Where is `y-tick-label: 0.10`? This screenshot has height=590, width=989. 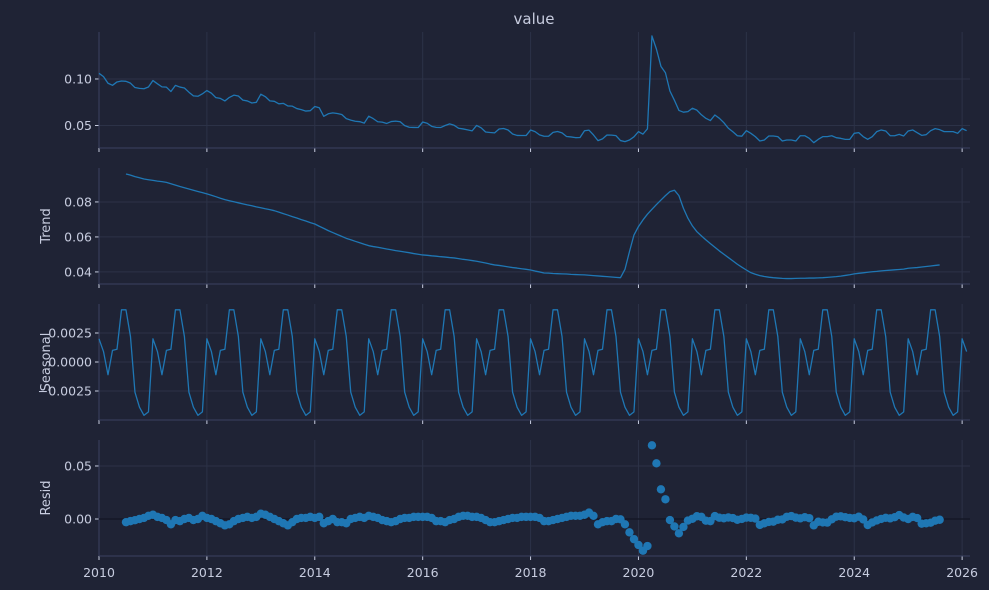
y-tick-label: 0.10 is located at coordinates (78, 78).